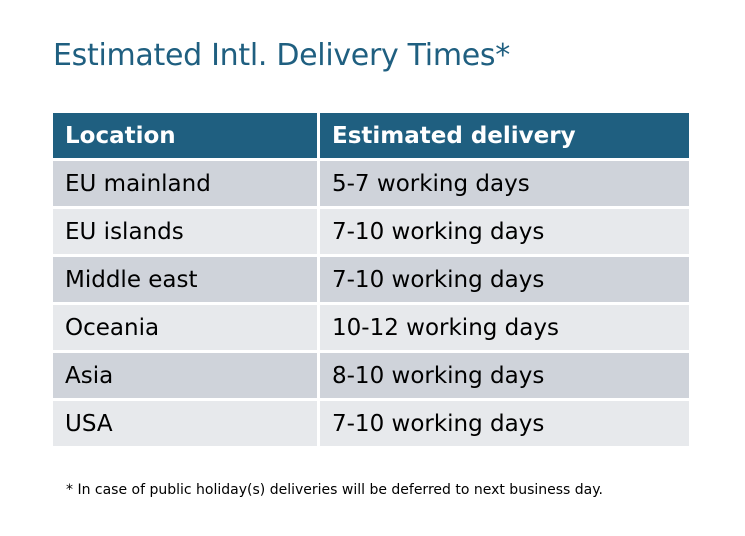  I want to click on table-row: USA 7-10 working days, so click(371, 423).